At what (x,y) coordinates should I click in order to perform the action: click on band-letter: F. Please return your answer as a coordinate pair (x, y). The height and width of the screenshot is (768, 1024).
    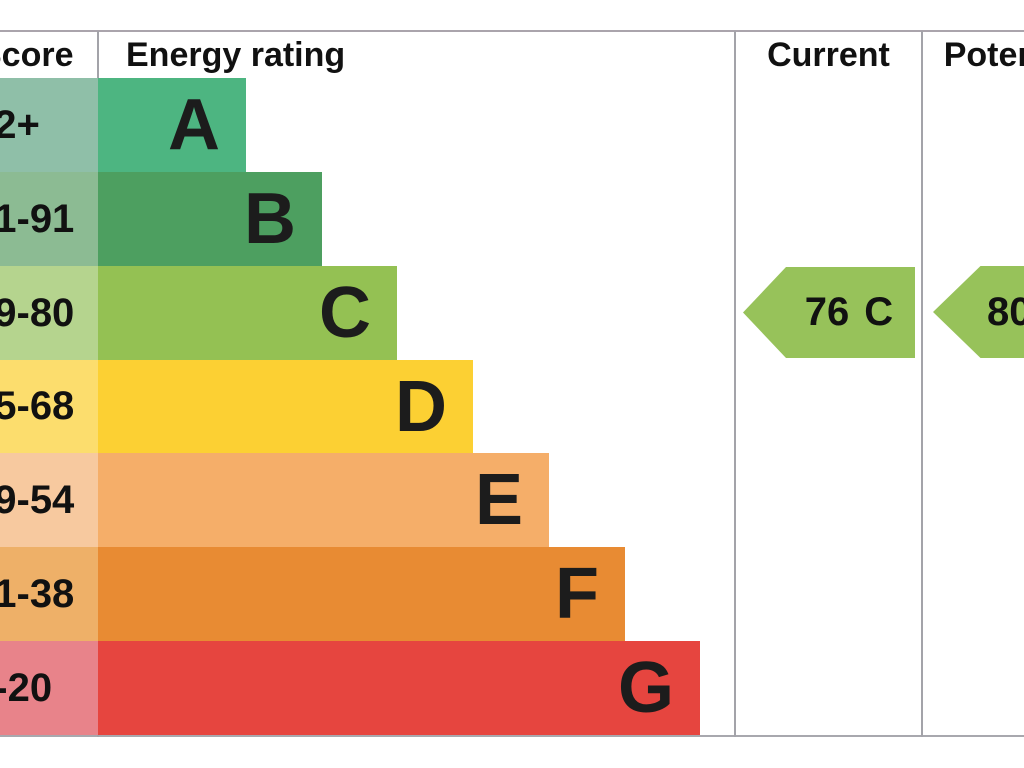
    Looking at the image, I should click on (577, 594).